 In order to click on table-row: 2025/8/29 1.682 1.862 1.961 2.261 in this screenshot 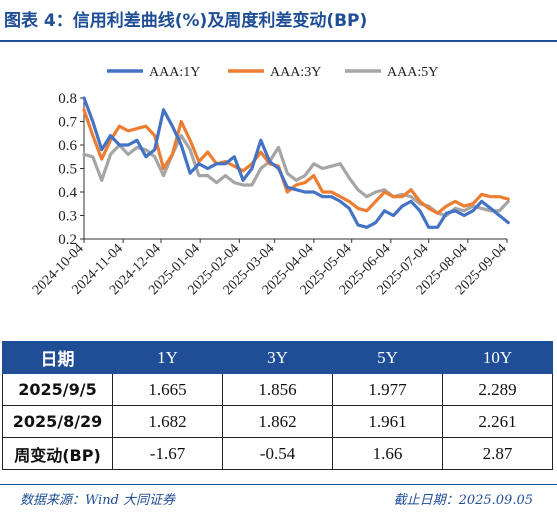, I will do `click(277, 421)`.